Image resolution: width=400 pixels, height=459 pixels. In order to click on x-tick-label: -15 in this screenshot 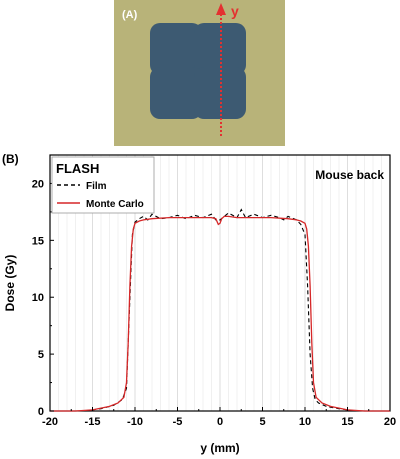, I will do `click(93, 422)`.